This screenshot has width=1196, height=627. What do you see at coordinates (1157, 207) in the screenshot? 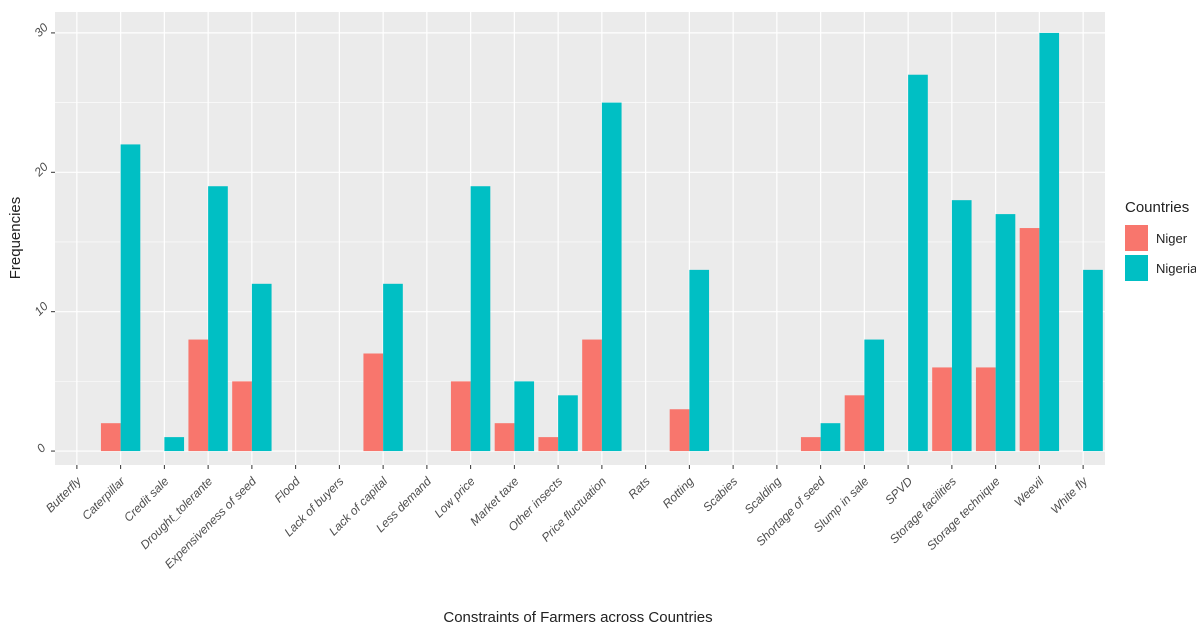
I see `legend-title: Countries` at bounding box center [1157, 207].